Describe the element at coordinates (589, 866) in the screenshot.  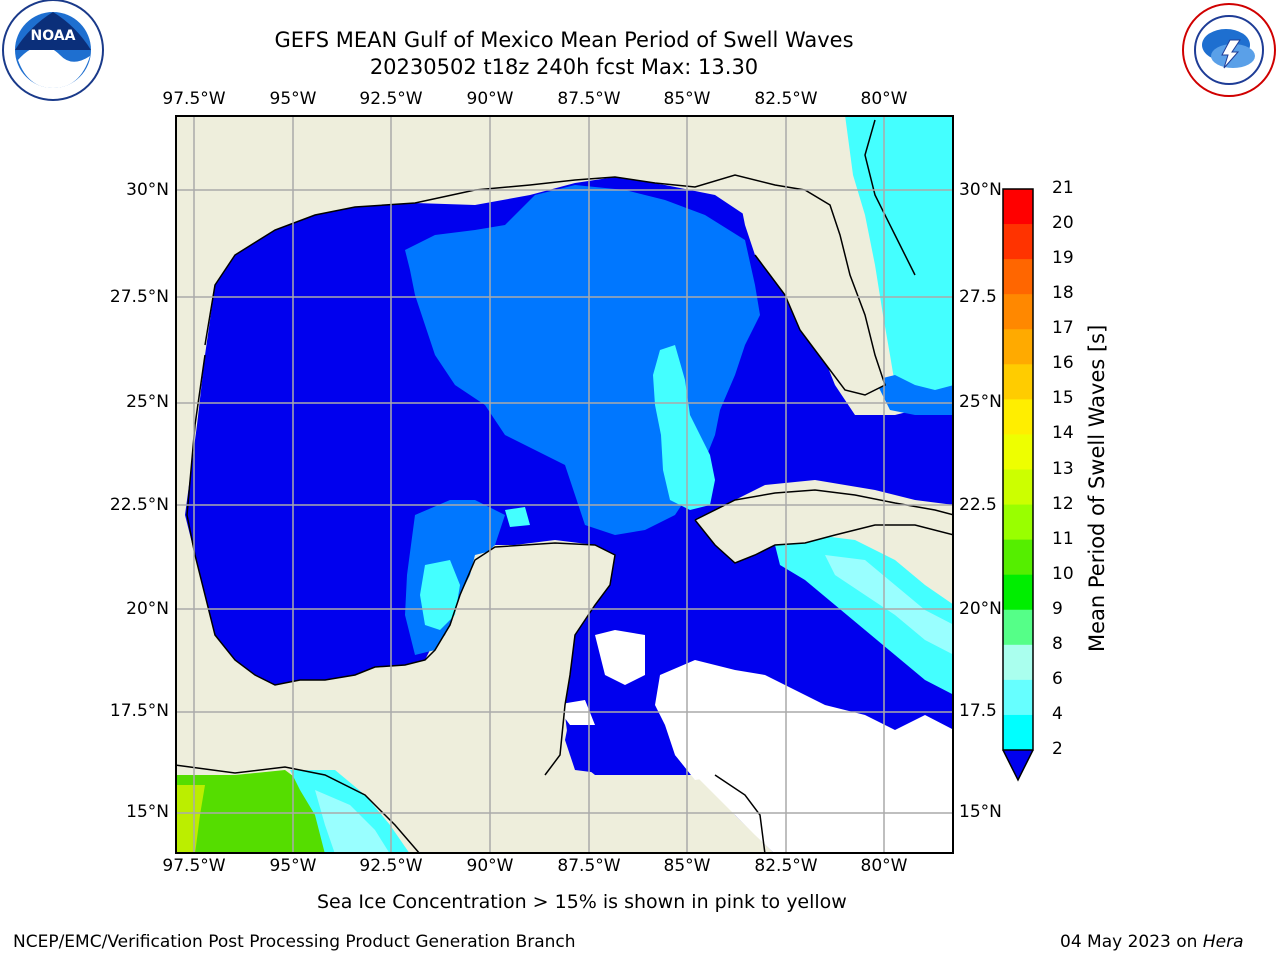
I see `lon-tick-bottom-label: 87.5°W` at that location.